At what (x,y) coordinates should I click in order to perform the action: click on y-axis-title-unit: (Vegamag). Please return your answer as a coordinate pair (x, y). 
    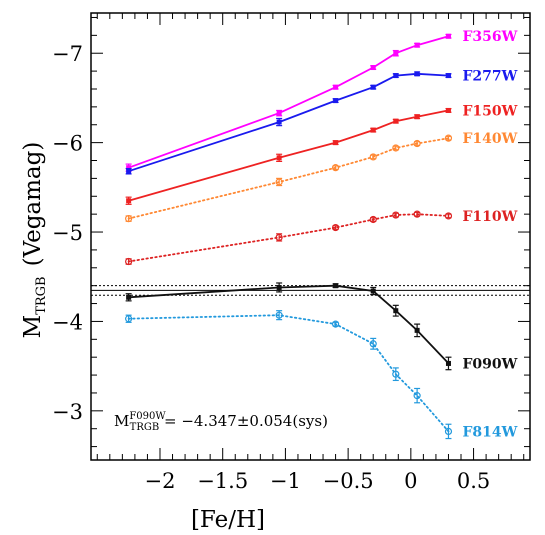
    Looking at the image, I should click on (33, 204).